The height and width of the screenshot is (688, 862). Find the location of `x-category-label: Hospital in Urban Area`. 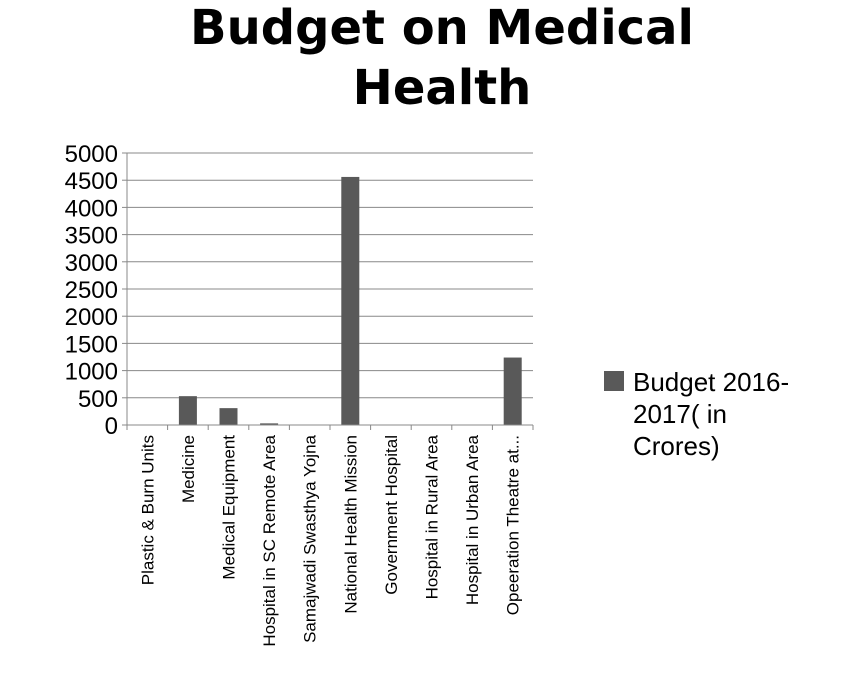

x-category-label: Hospital in Urban Area is located at coordinates (472, 519).